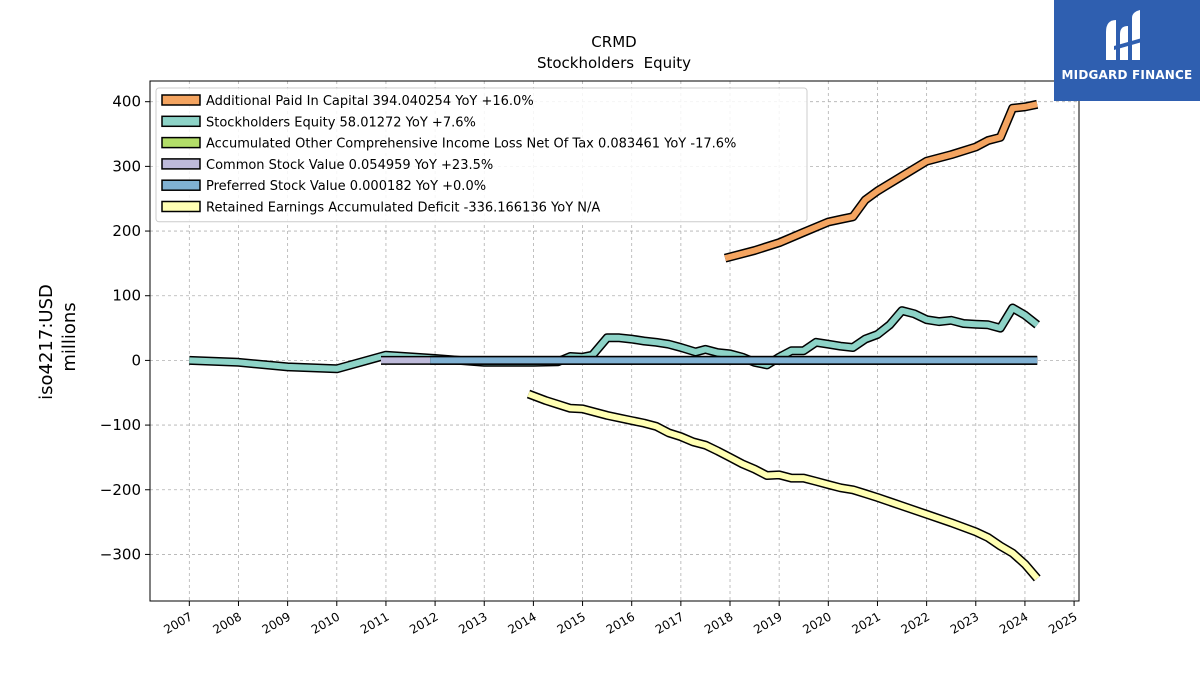 This screenshot has width=1200, height=675. Describe the element at coordinates (521, 622) in the screenshot. I see `x-tick-label: 2014` at that location.